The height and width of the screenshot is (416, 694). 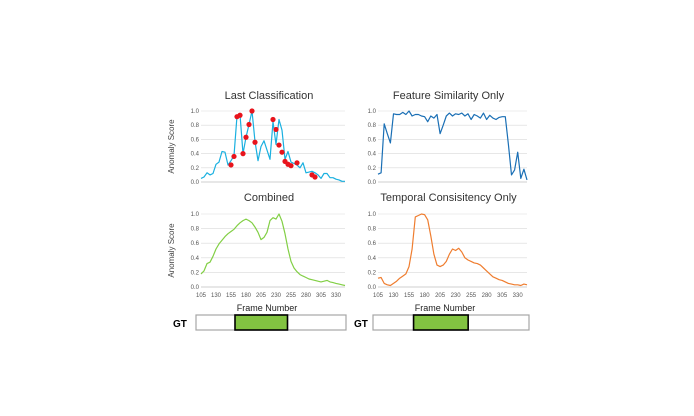 I want to click on combined-title: Combined, so click(x=269, y=198).